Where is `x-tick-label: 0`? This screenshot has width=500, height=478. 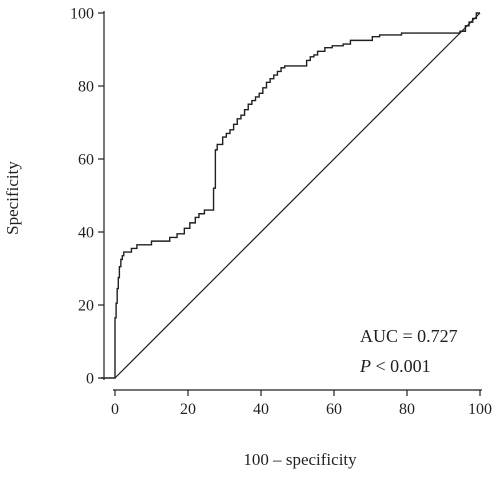 x-tick-label: 0 is located at coordinates (115, 409).